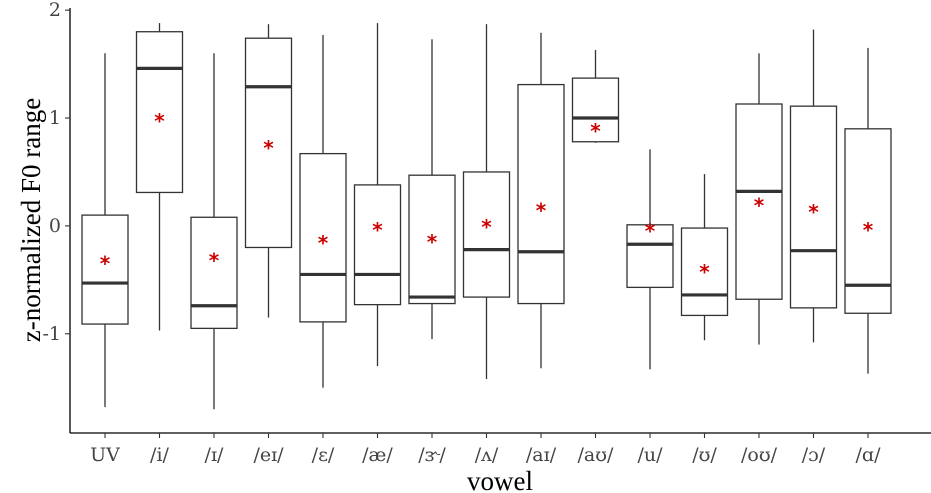  What do you see at coordinates (704, 455) in the screenshot?
I see `x-tick-label: /ʊ/` at bounding box center [704, 455].